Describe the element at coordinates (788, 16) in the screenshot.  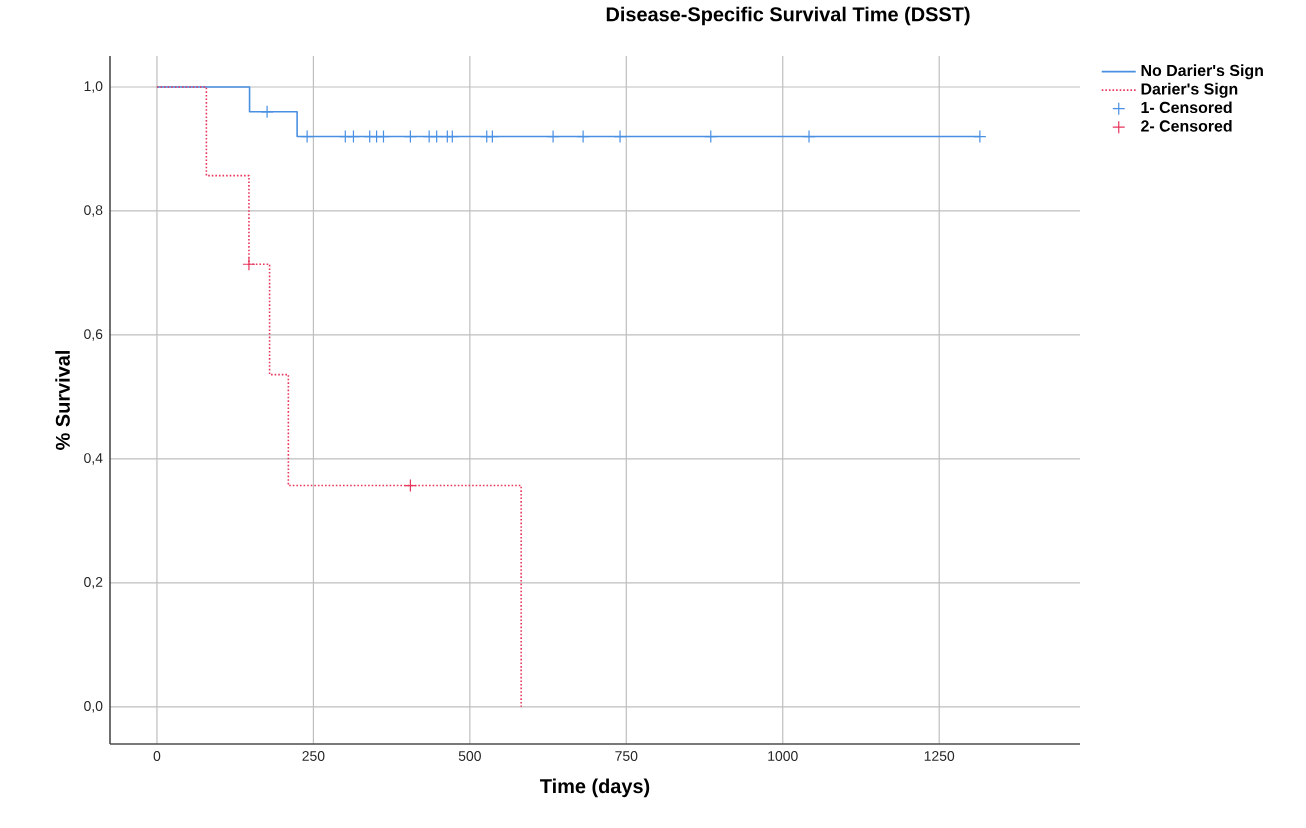
I see `chart-title: Disease-Specific Survival Time (DSST)` at that location.